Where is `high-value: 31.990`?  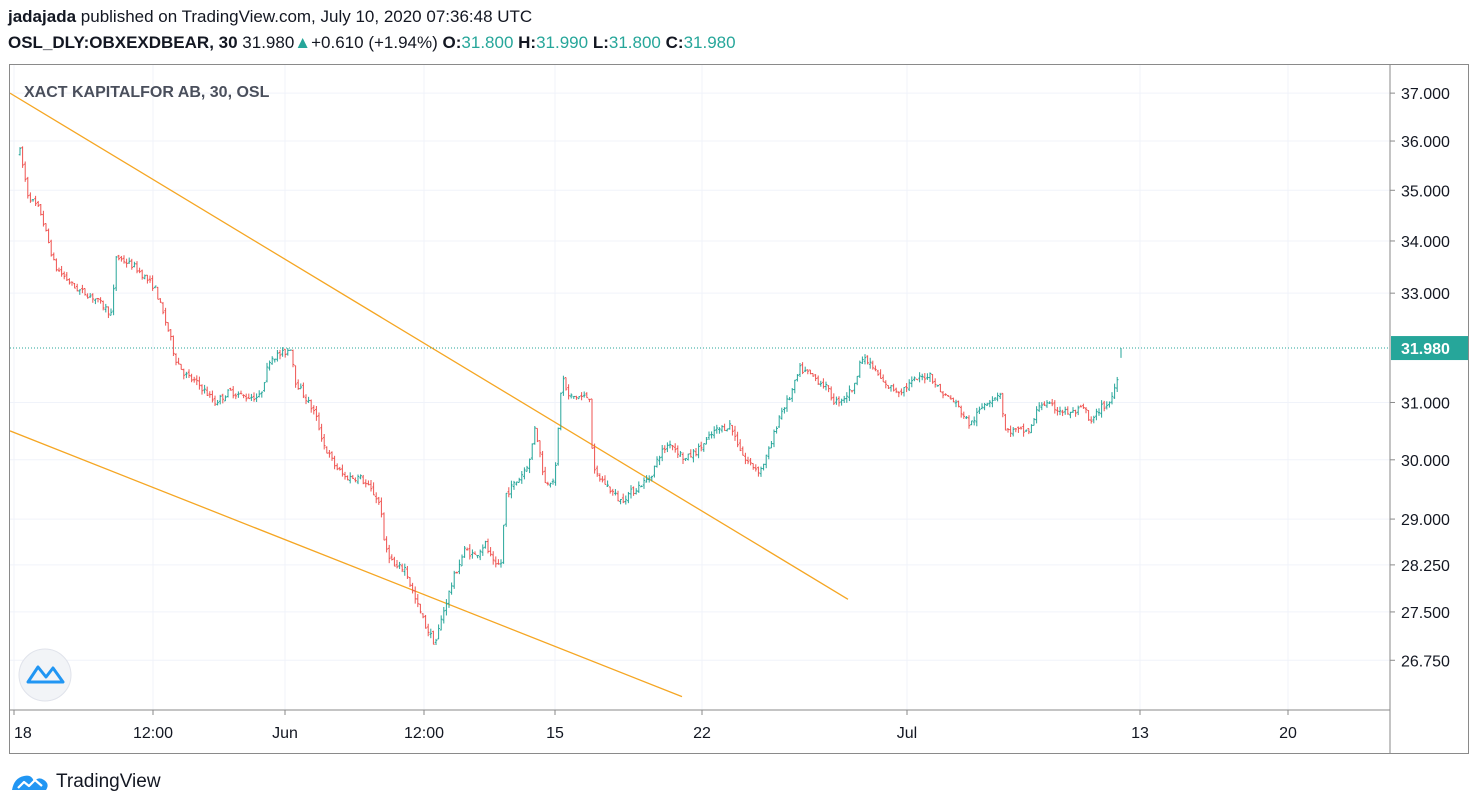 high-value: 31.990 is located at coordinates (562, 42).